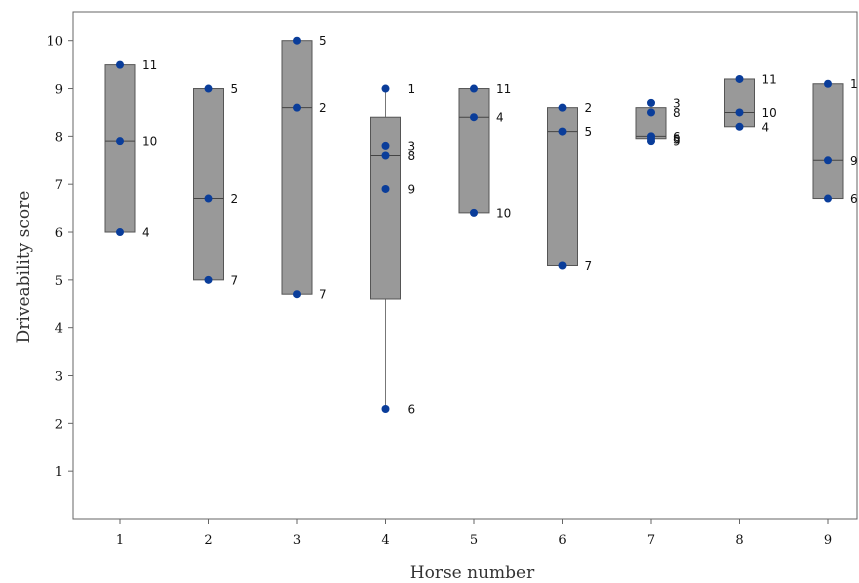  Describe the element at coordinates (208, 540) in the screenshot. I see `x-tick-label: 2` at that location.